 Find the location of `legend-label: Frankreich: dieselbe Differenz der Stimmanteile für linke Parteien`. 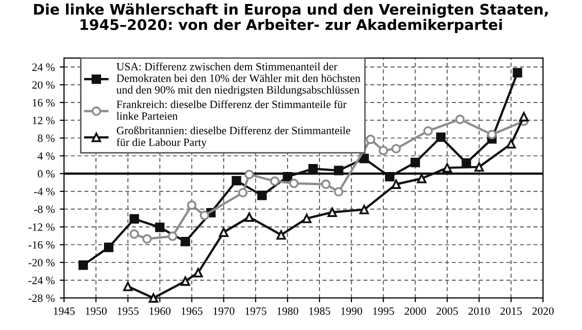

legend-label: Frankreich: dieselbe Differenz der Stimmanteile für linke Parteien is located at coordinates (231, 110).